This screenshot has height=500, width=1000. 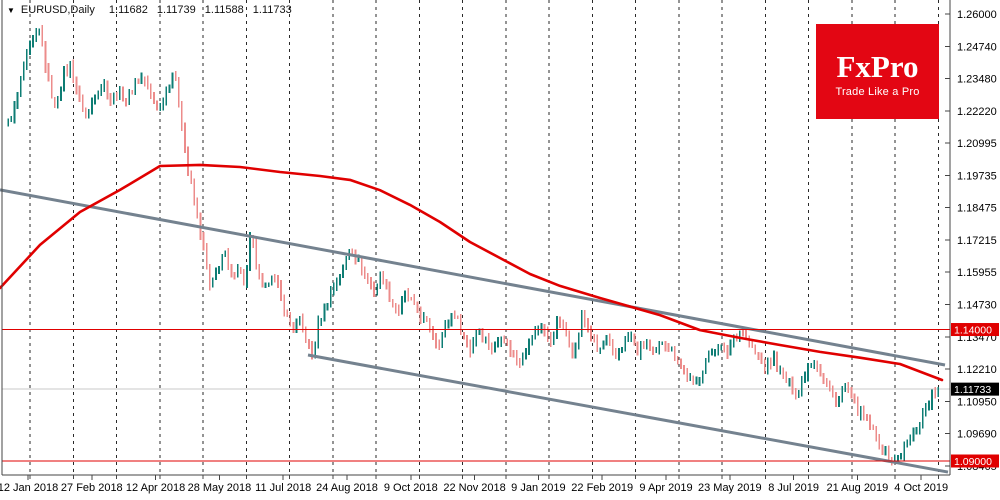 I want to click on current-price-label: 1.11733, so click(x=975, y=389).